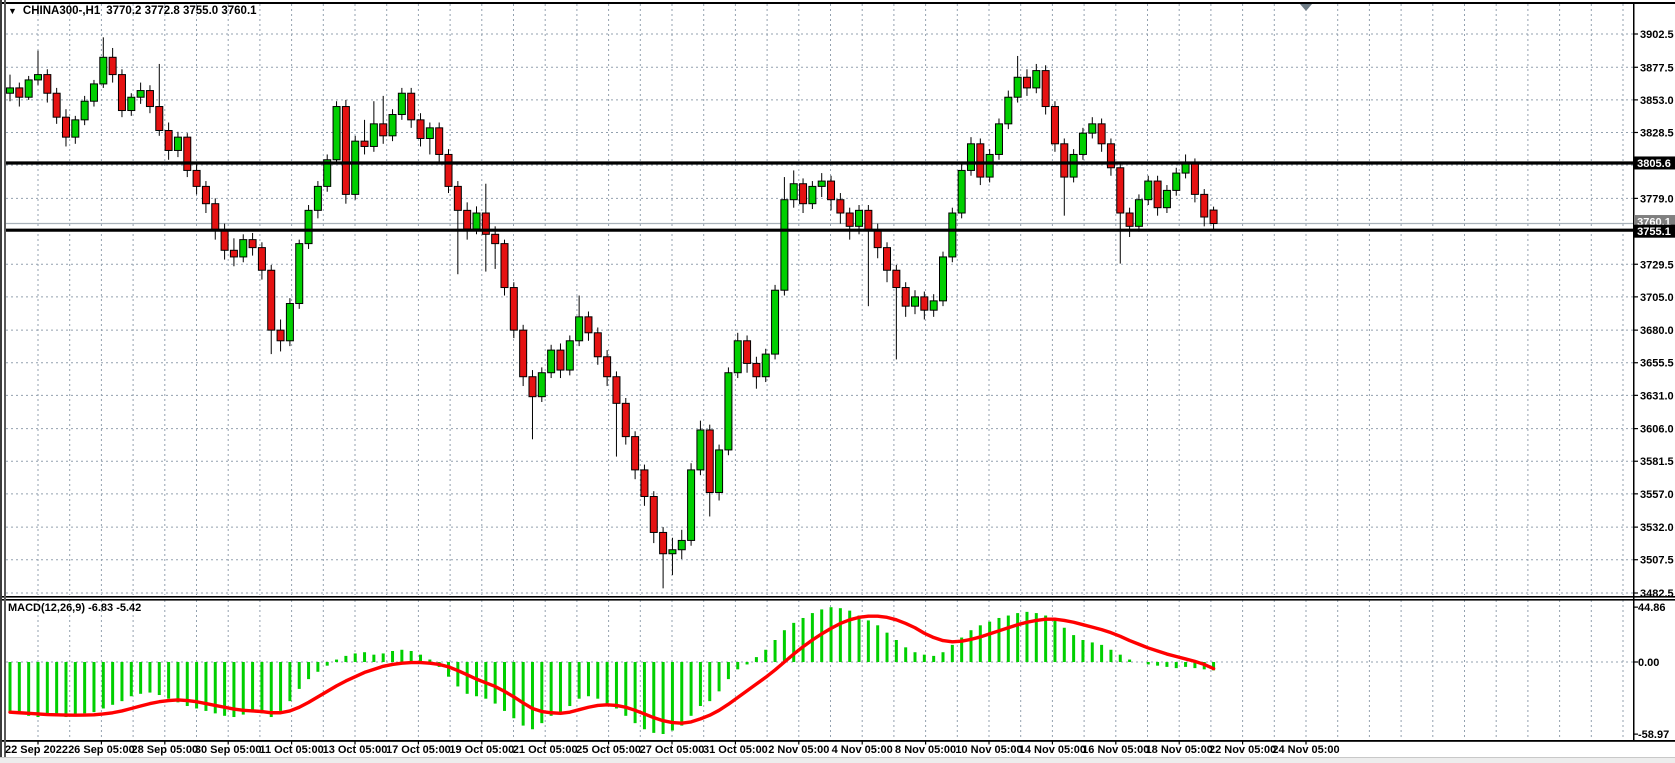  Describe the element at coordinates (837, 757) in the screenshot. I see `bottom-strip-border` at that location.